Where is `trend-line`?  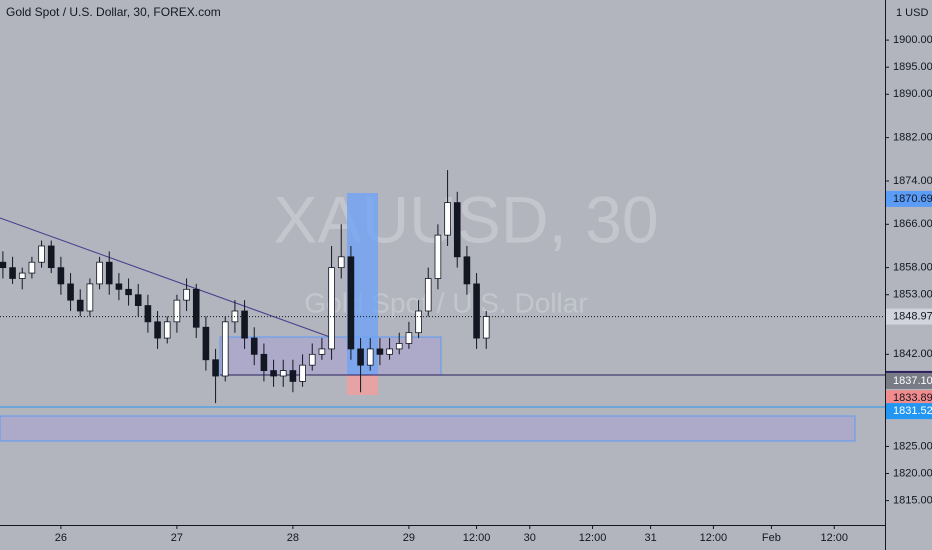
trend-line is located at coordinates (165, 277).